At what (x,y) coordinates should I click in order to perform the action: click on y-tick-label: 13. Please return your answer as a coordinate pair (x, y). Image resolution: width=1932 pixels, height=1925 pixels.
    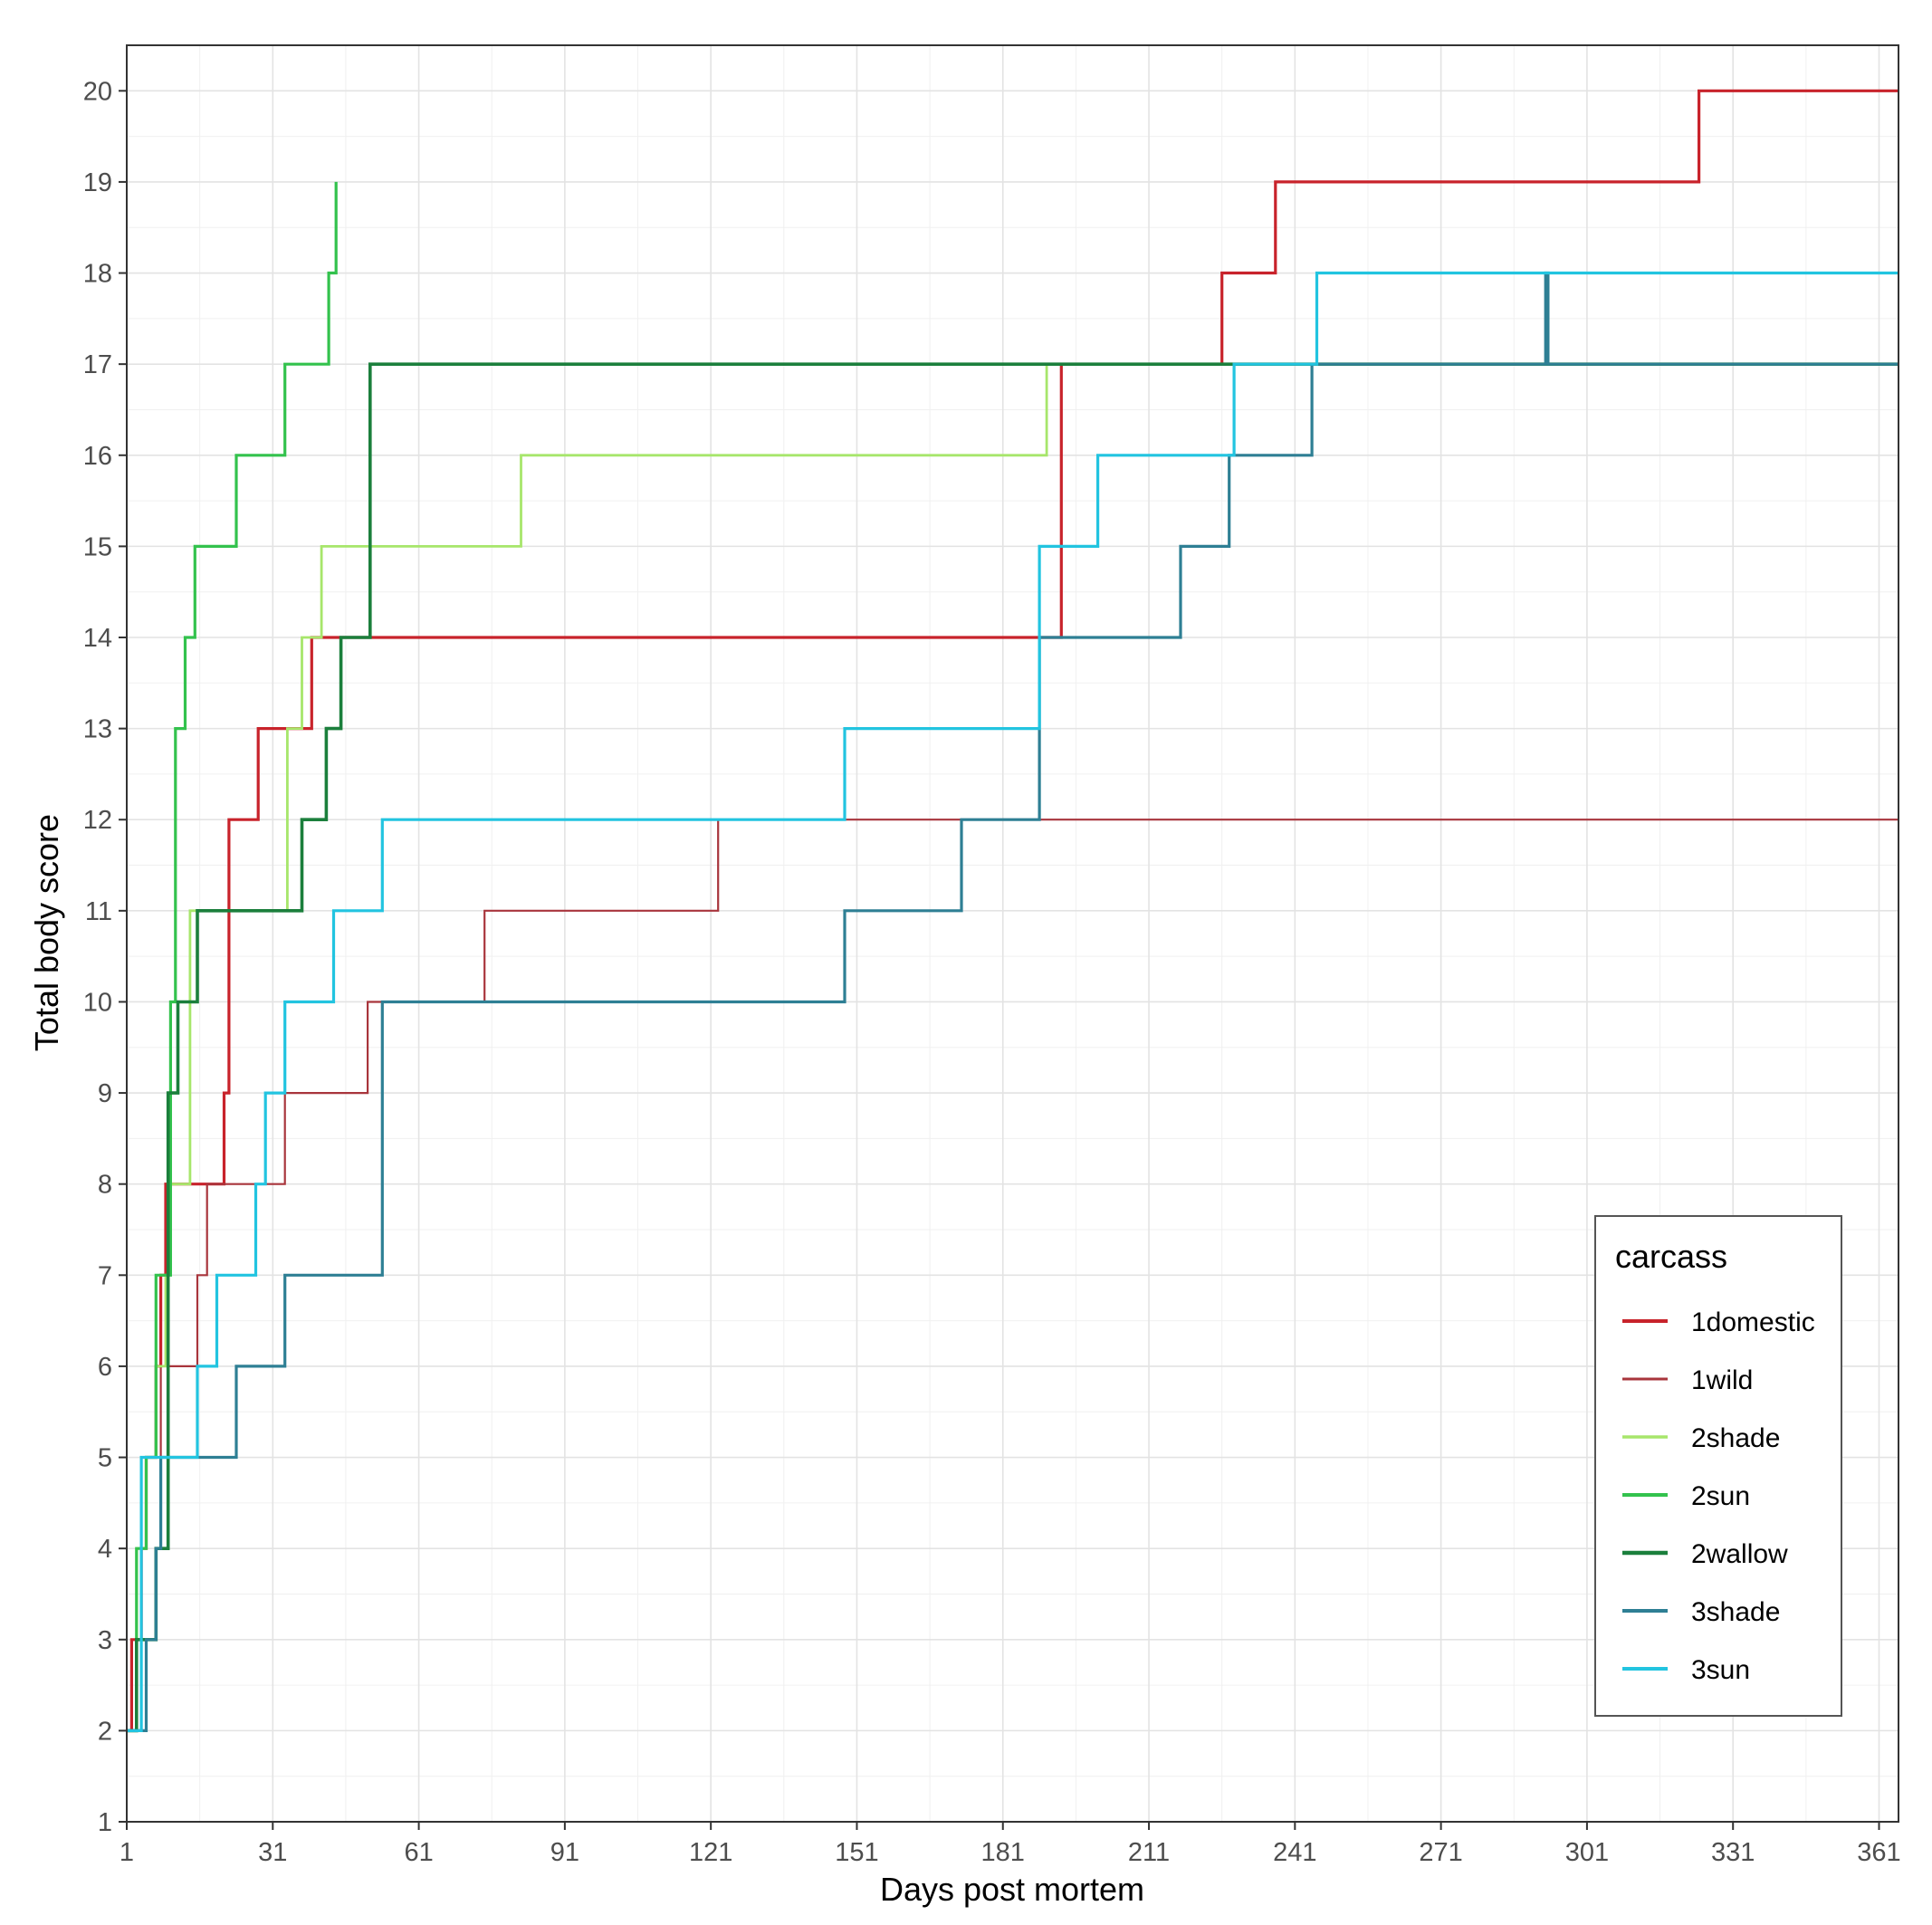
    Looking at the image, I should click on (97, 730).